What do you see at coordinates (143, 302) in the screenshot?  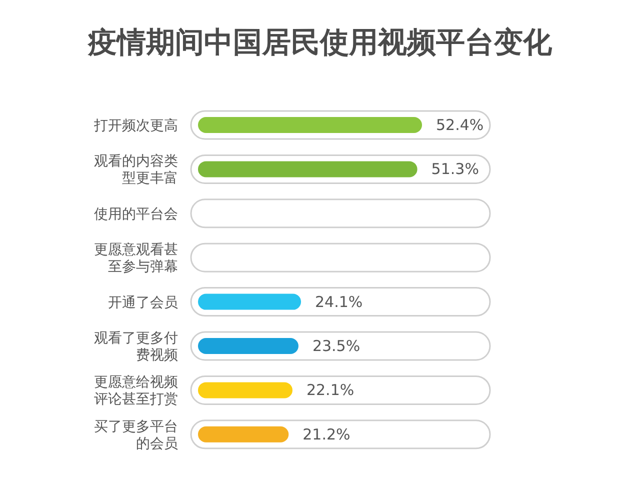 I see `y-tick-label: 开通了会员` at bounding box center [143, 302].